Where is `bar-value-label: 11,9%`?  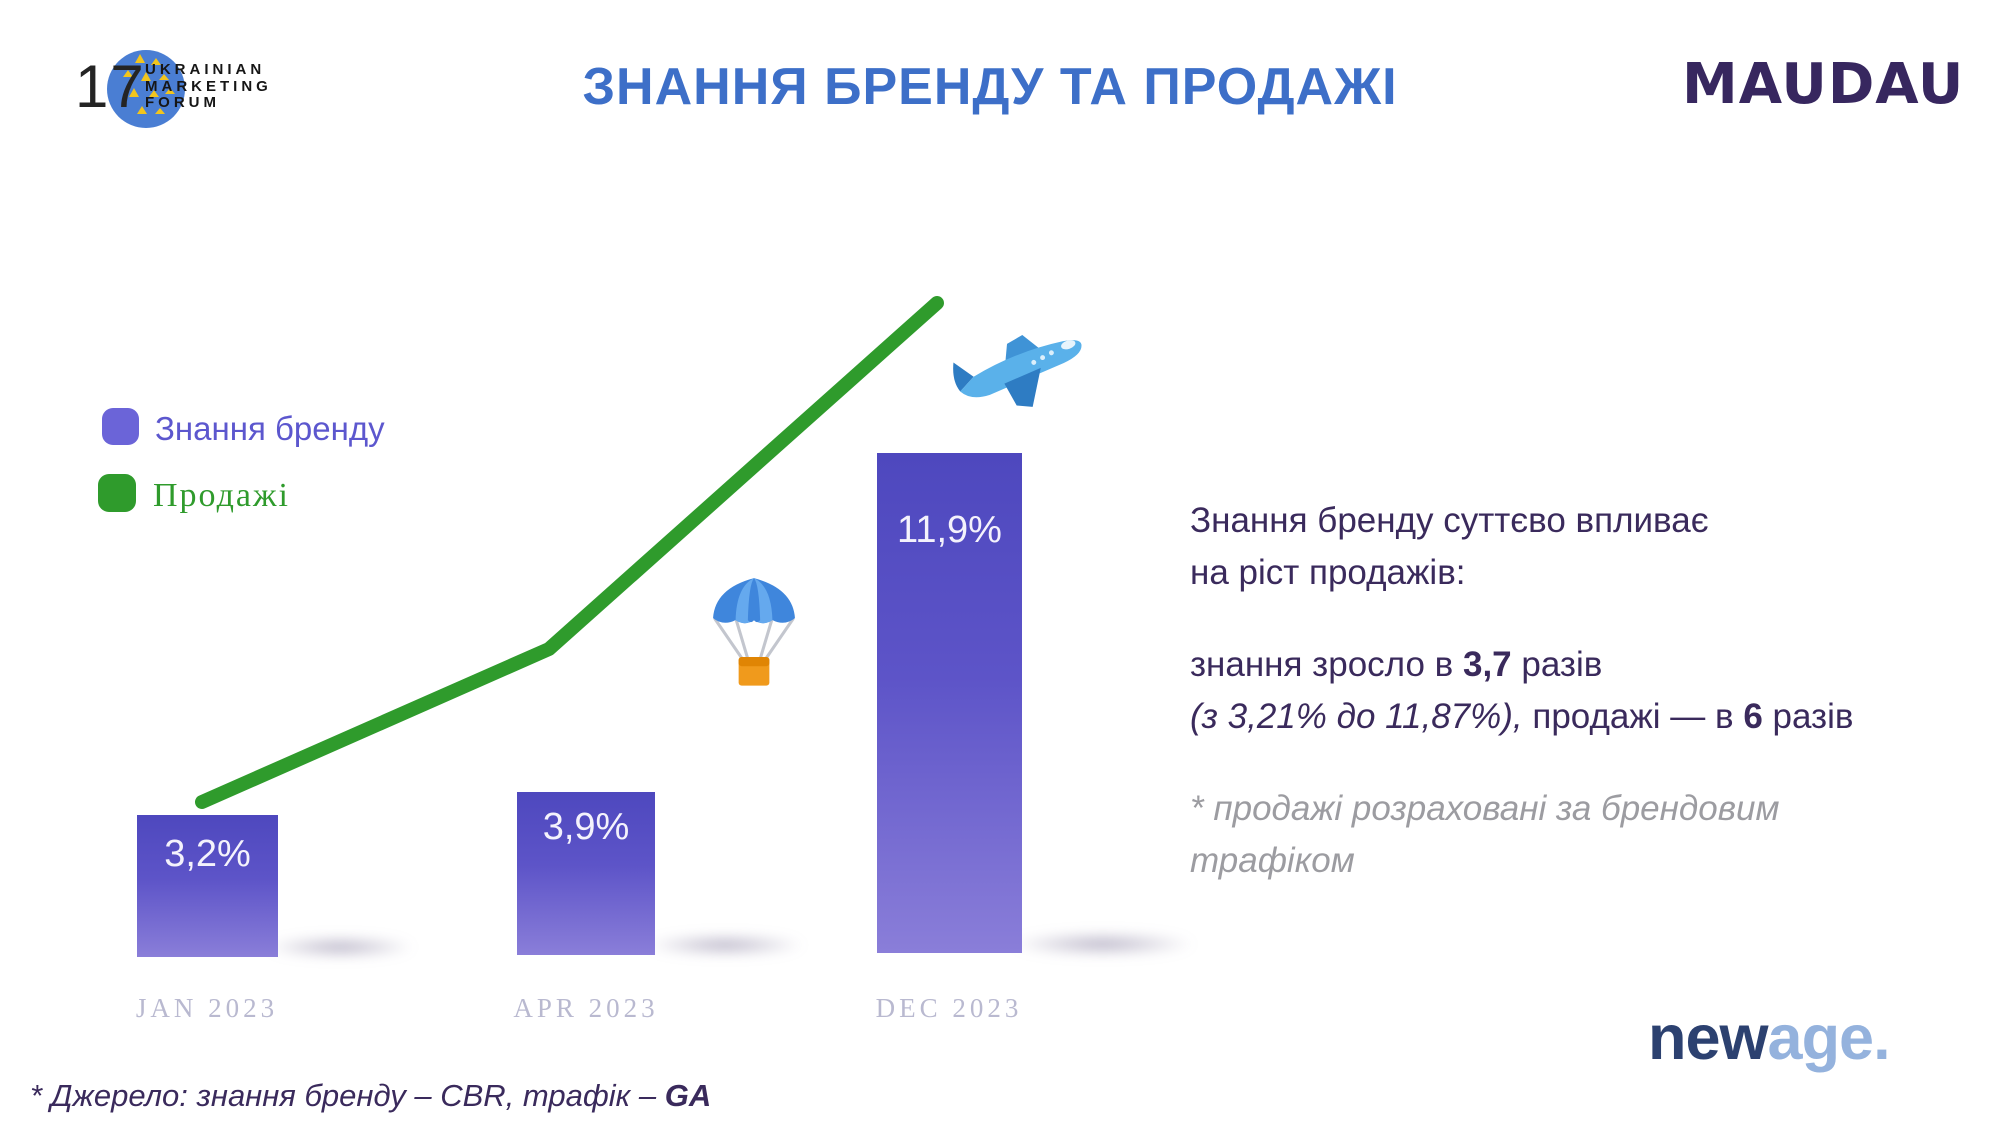
bar-value-label: 11,9% is located at coordinates (949, 530).